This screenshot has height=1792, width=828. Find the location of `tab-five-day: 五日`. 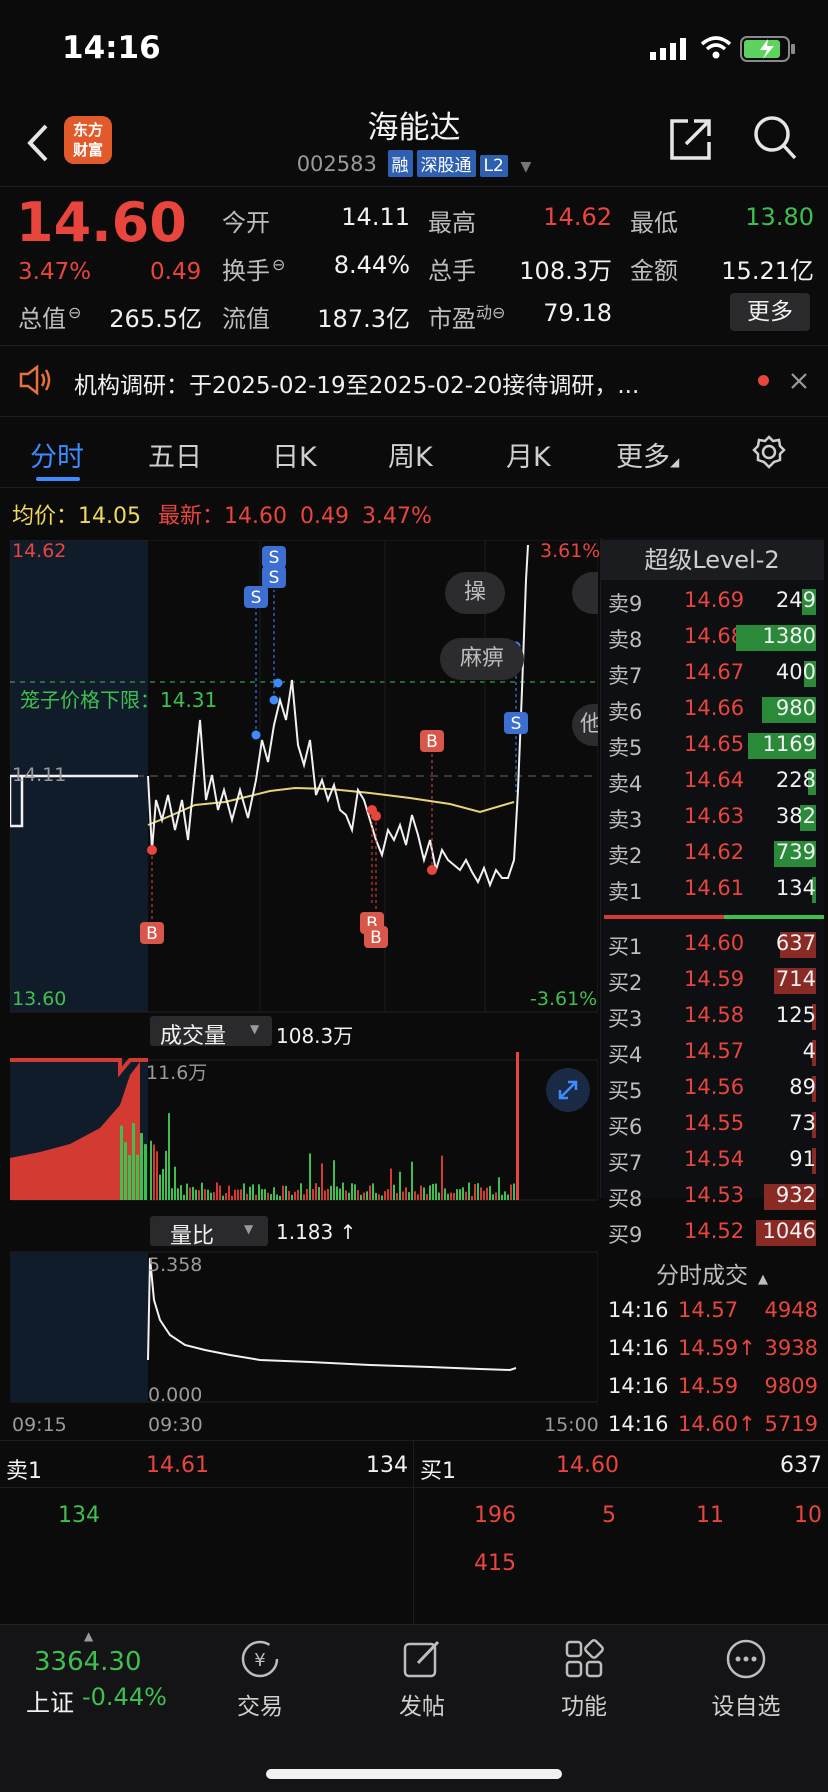

tab-five-day: 五日 is located at coordinates (175, 457).